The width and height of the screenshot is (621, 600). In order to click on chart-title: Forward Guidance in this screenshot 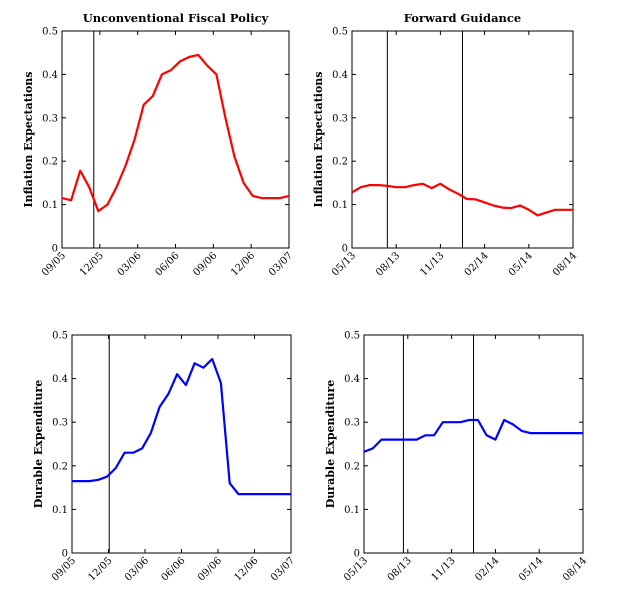, I will do `click(462, 18)`.